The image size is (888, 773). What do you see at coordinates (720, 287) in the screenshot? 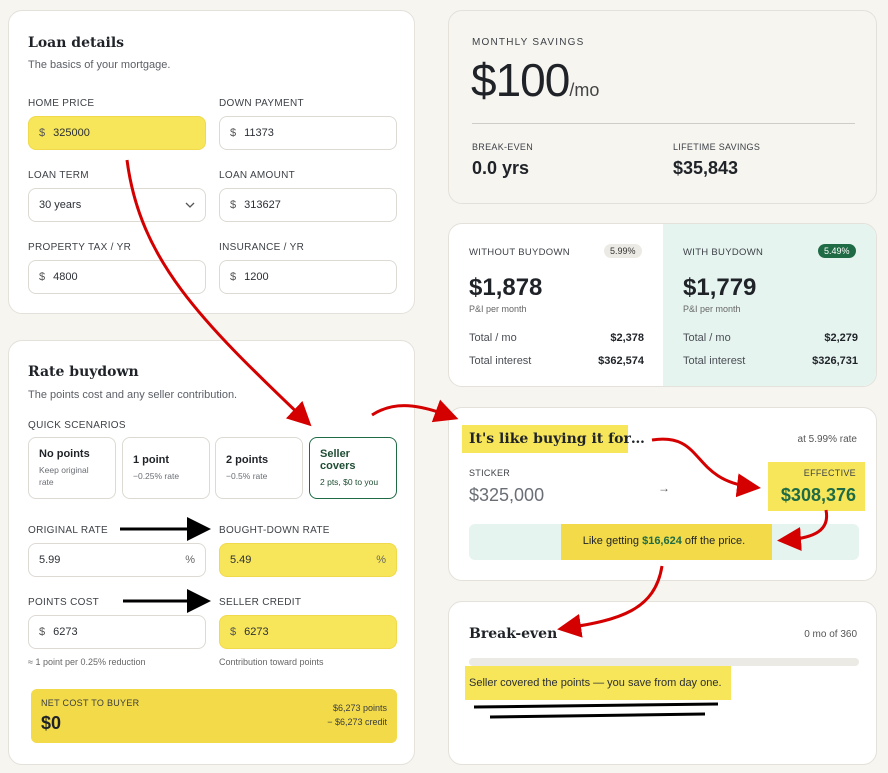
I see `with-payment: $1,779` at bounding box center [720, 287].